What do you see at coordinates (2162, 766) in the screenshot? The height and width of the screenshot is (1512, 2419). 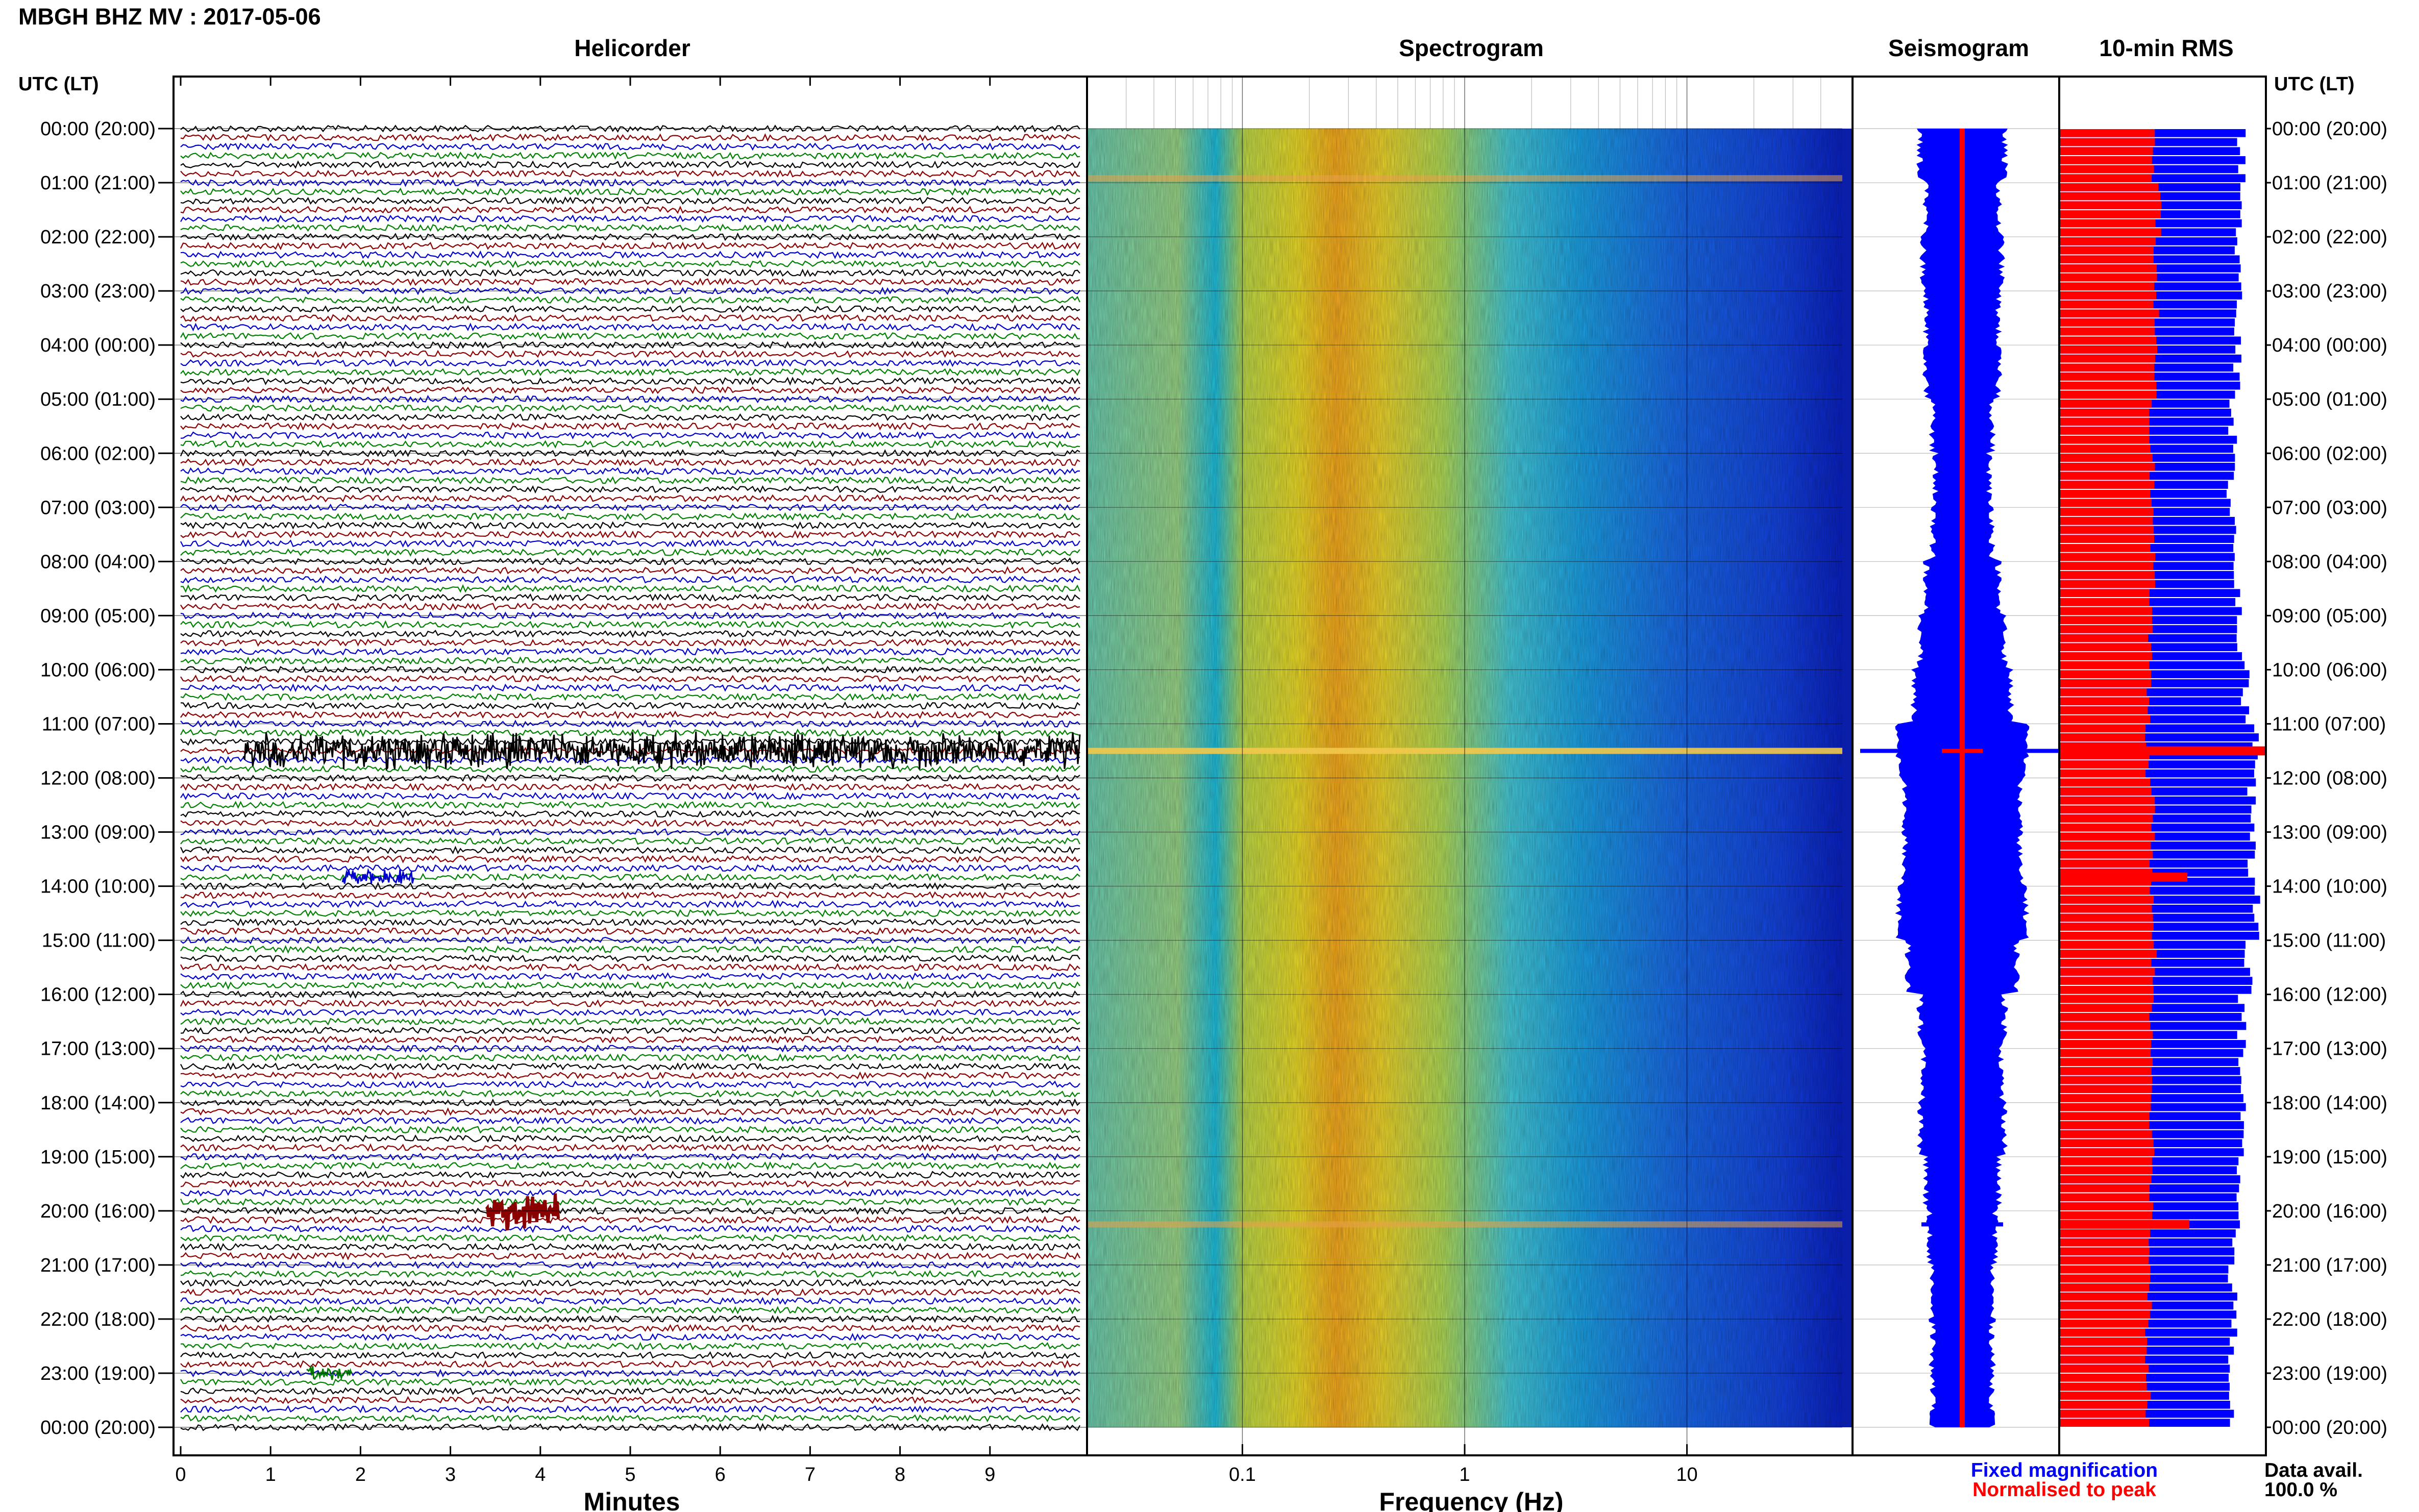 I see `rms-panel` at bounding box center [2162, 766].